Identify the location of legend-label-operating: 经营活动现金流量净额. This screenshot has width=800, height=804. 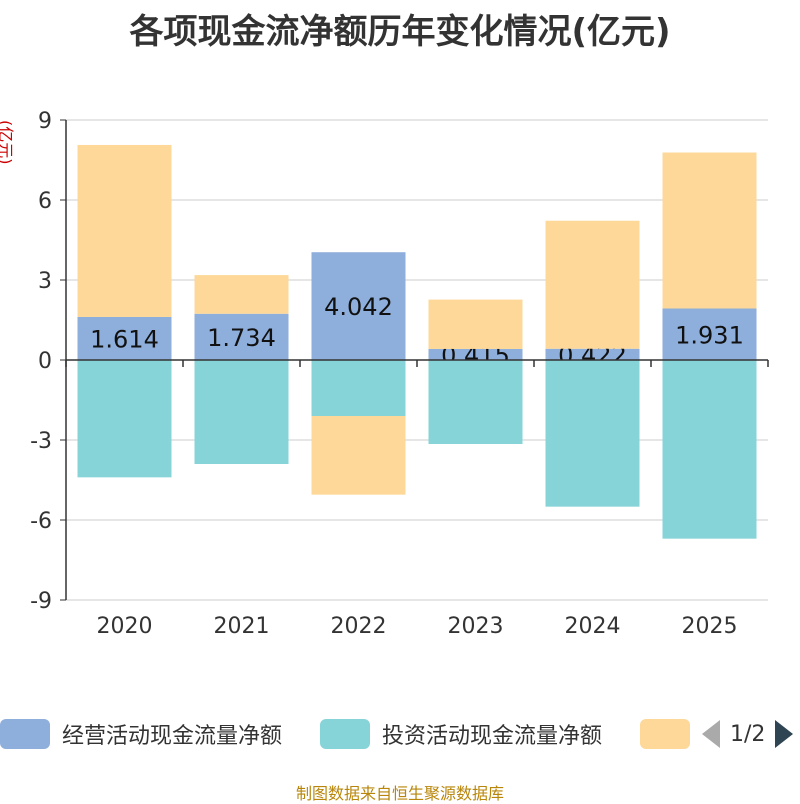
(172, 736).